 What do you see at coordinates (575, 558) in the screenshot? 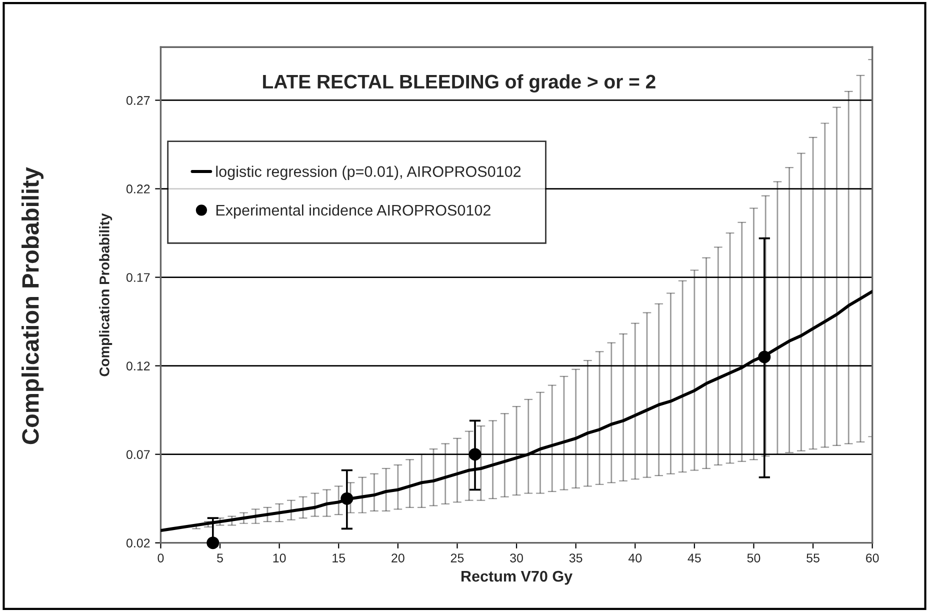
I see `x-tick-label: 35` at bounding box center [575, 558].